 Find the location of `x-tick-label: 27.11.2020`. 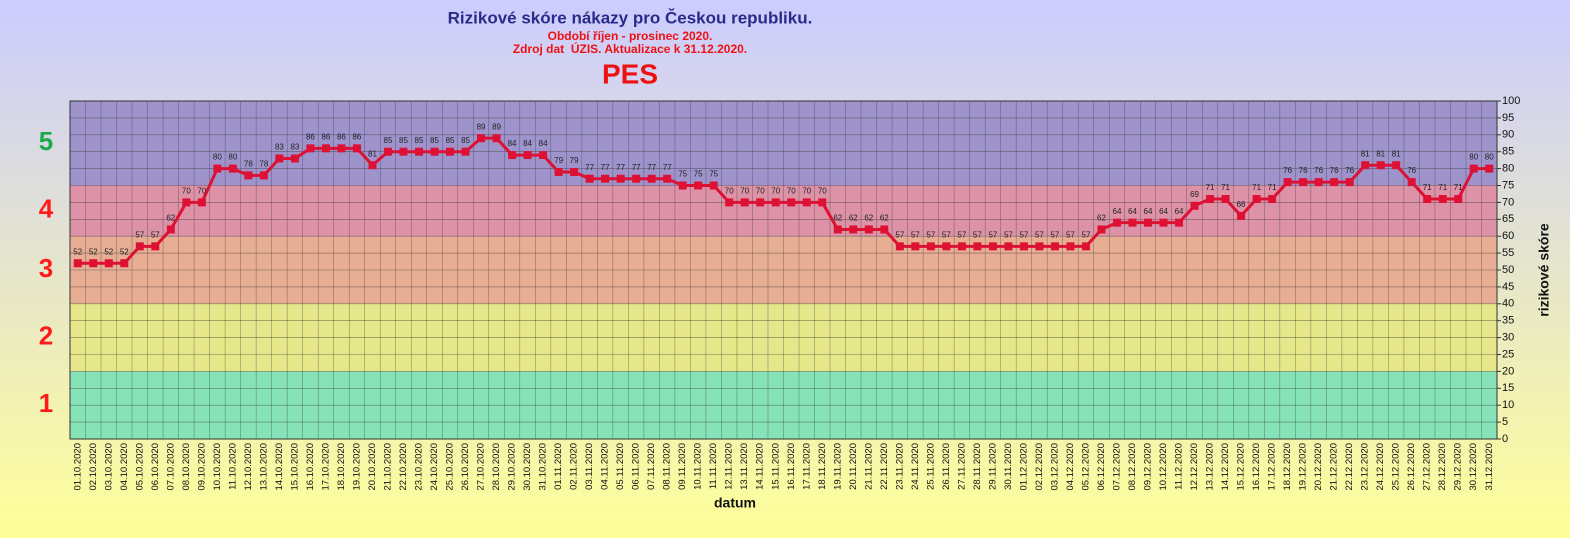

x-tick-label: 27.11.2020 is located at coordinates (961, 466).